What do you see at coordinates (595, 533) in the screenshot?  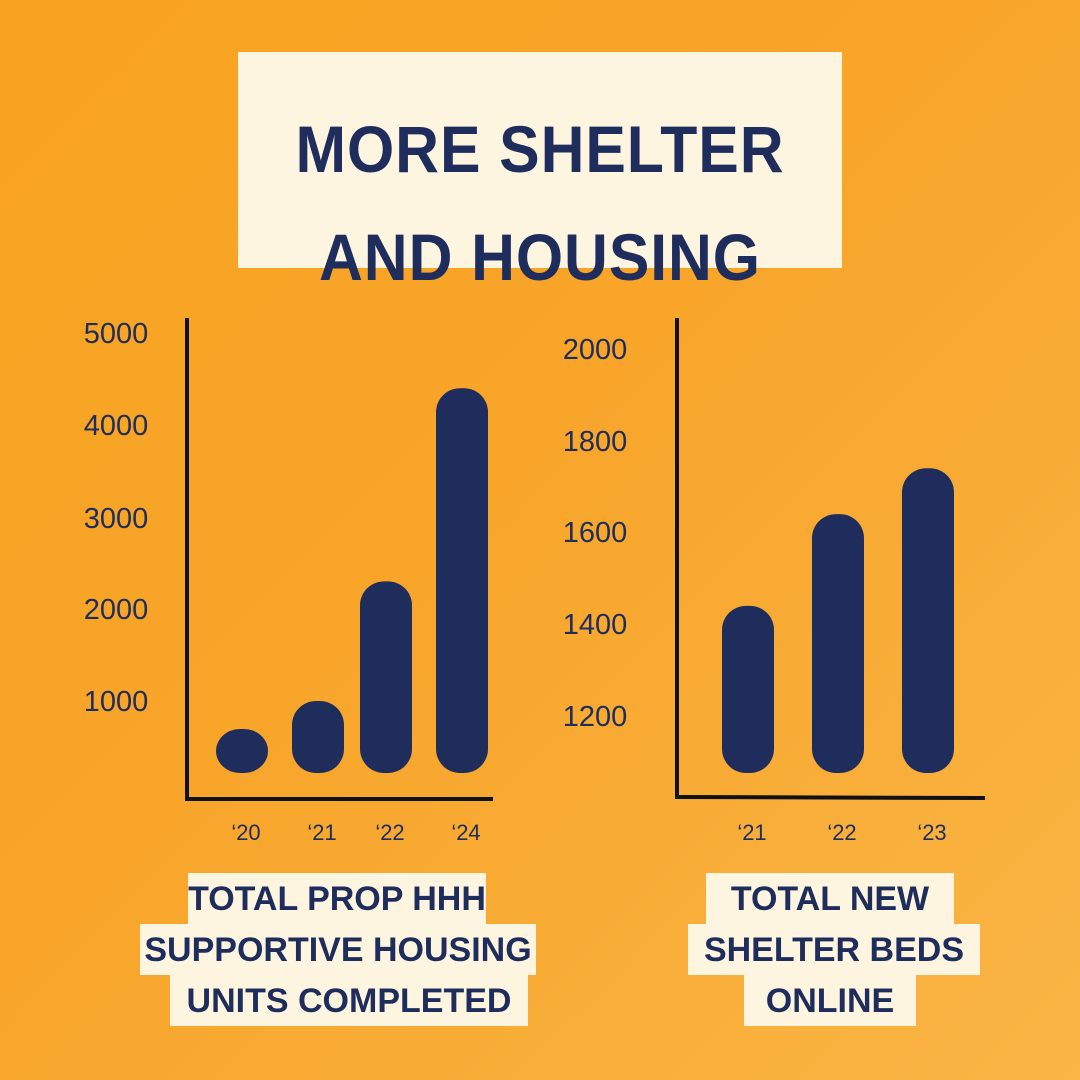 I see `y-tick-label: 1600` at bounding box center [595, 533].